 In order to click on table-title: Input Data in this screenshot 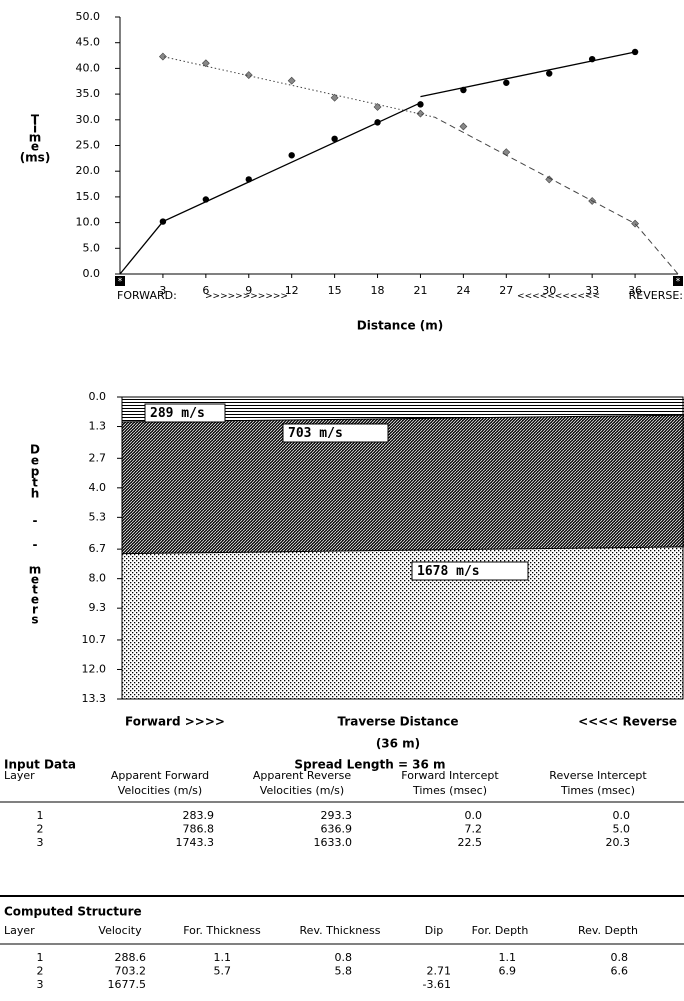, I will do `click(40, 765)`.